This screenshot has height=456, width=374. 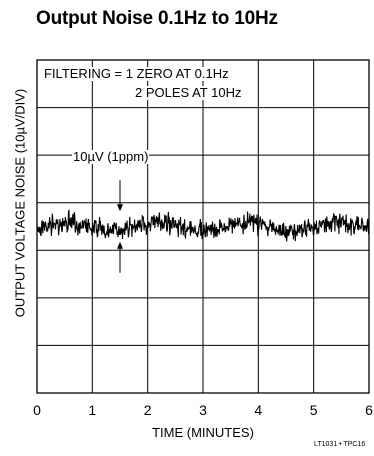 What do you see at coordinates (111, 156) in the screenshot?
I see `scale-marker-label: 10µV (1ppm)` at bounding box center [111, 156].